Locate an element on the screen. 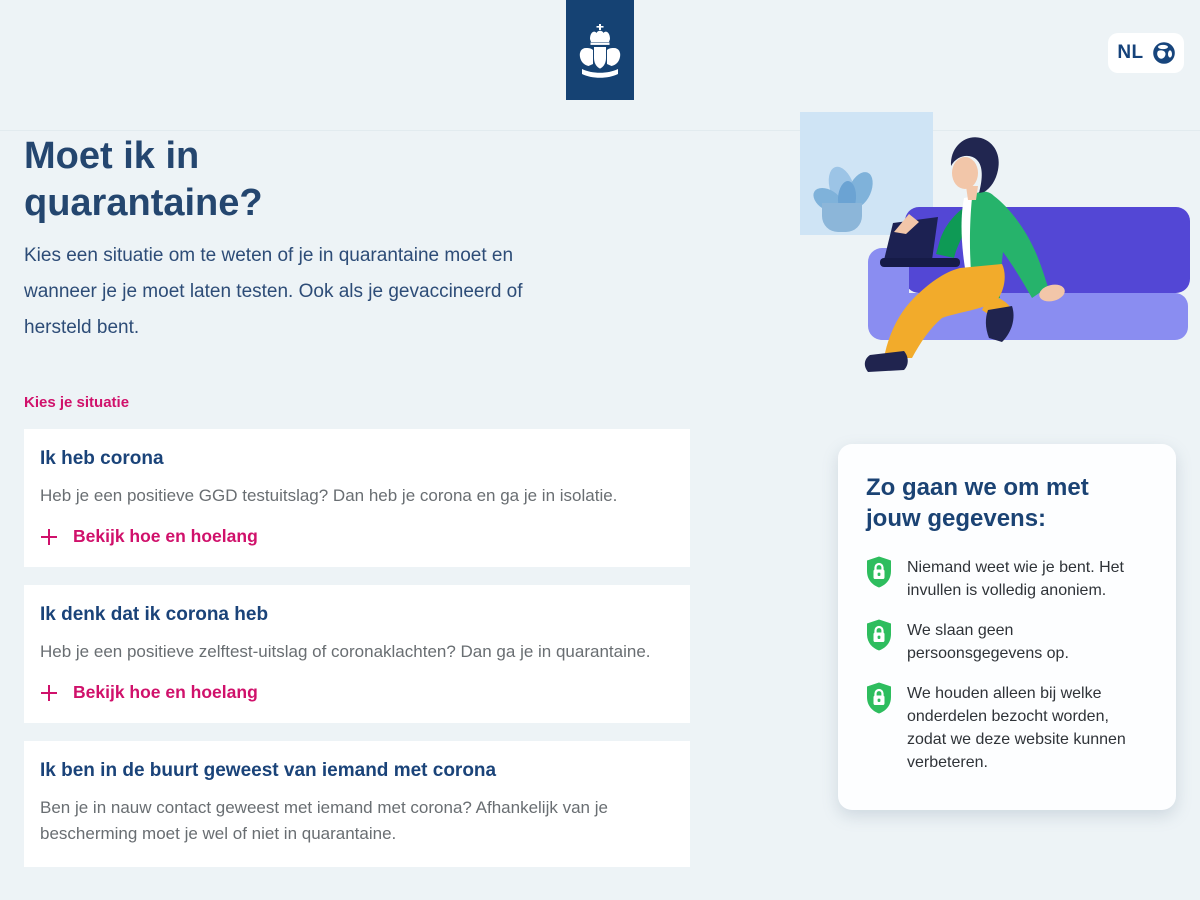 Image resolution: width=1200 pixels, height=900 pixels. globe-icon is located at coordinates (1163, 53).